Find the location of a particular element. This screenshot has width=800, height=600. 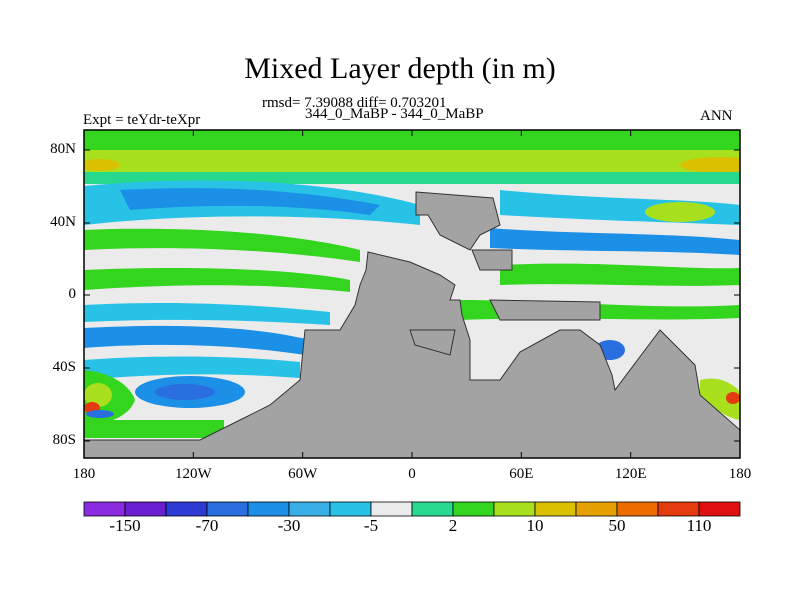

y-tick-label: 80N is located at coordinates (63, 149).